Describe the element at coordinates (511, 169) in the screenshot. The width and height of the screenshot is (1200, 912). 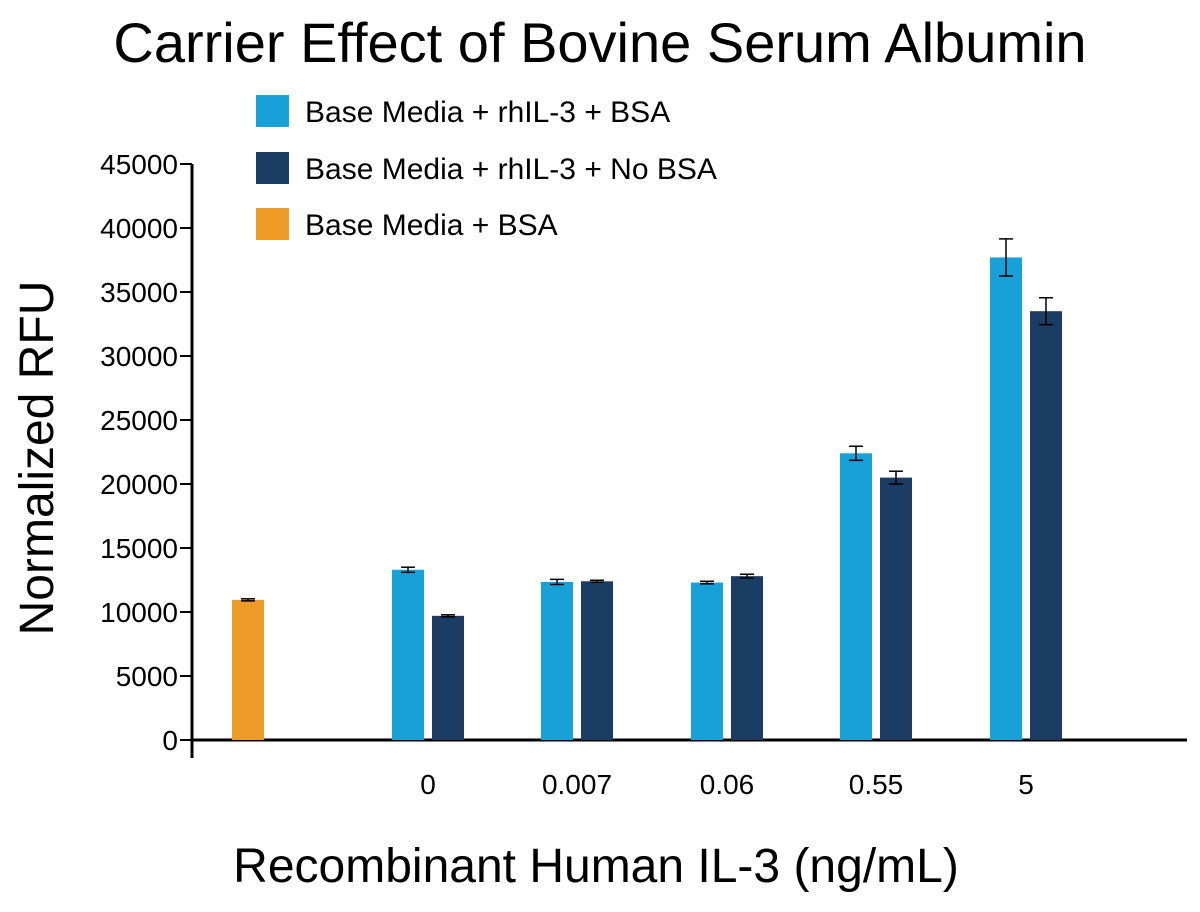
I see `legend-label-2: Base Media + rhIL-3 + No BSA` at that location.